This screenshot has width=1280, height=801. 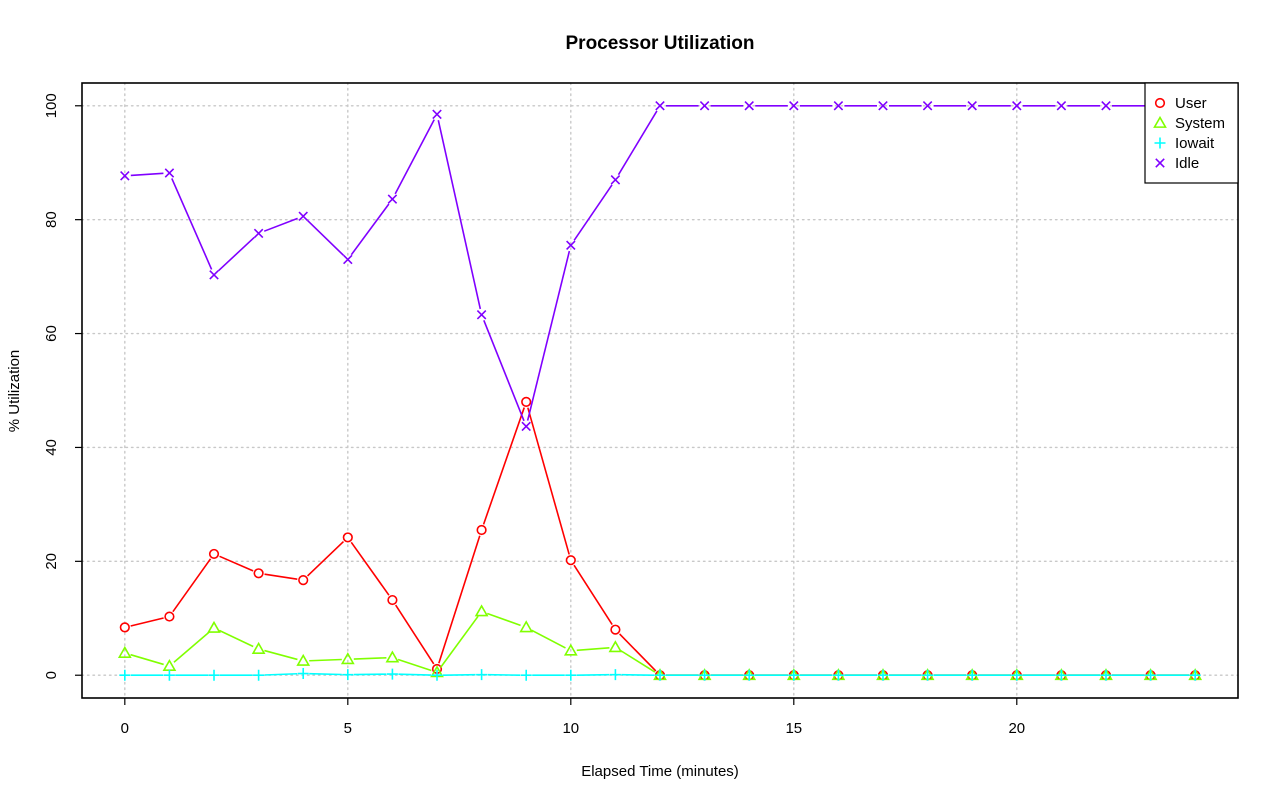 What do you see at coordinates (125, 728) in the screenshot?
I see `x-tick-label-0: 0` at bounding box center [125, 728].